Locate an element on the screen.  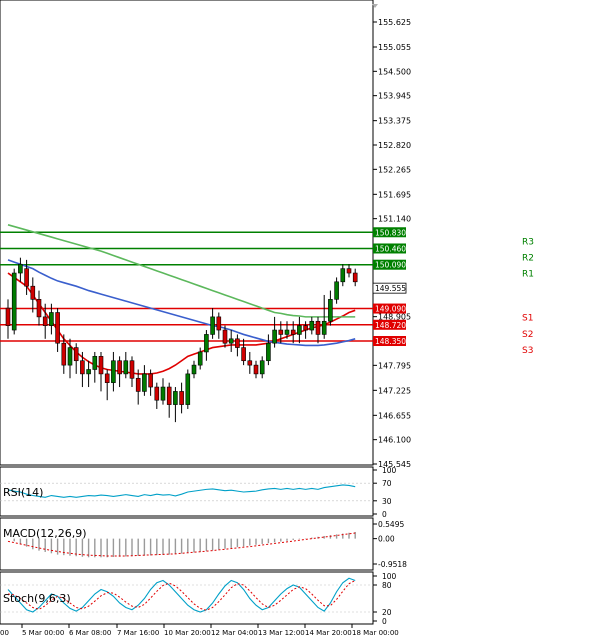
macd-indicator: 0.5495 0.00 -0.9518 MACD(12,26,9) is located at coordinates (205, 544).